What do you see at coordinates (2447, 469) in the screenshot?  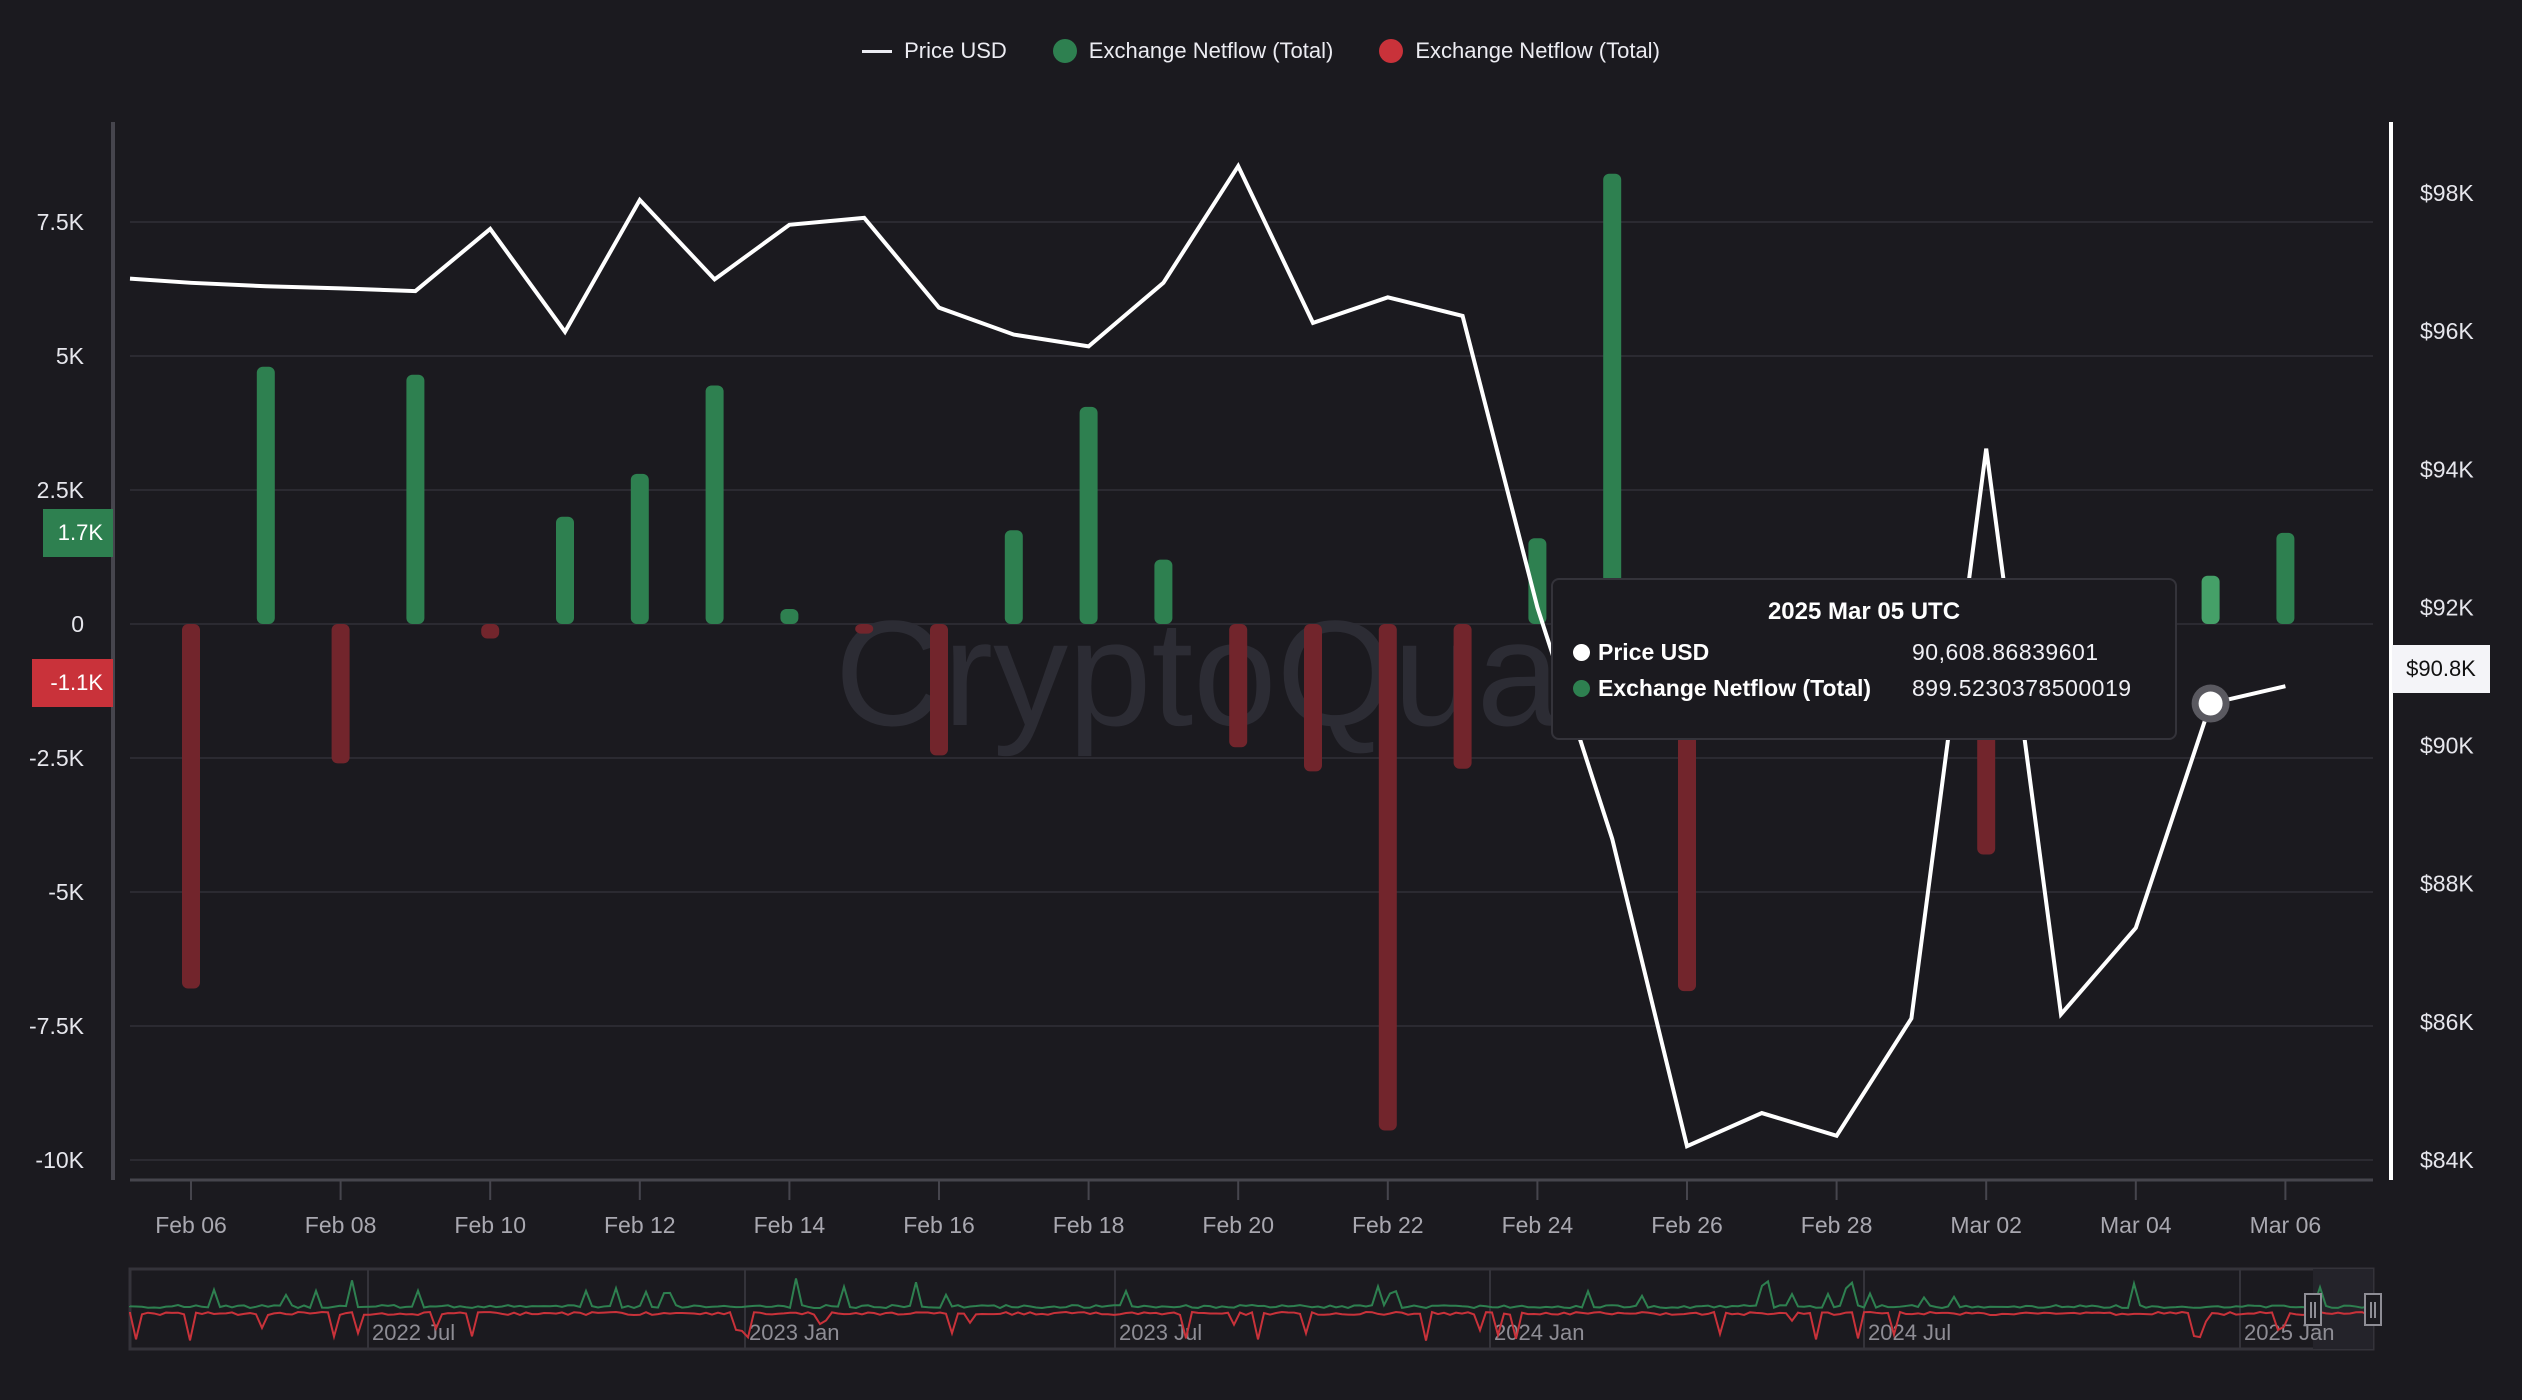 I see `right-axis-tick-label: $94K` at bounding box center [2447, 469].